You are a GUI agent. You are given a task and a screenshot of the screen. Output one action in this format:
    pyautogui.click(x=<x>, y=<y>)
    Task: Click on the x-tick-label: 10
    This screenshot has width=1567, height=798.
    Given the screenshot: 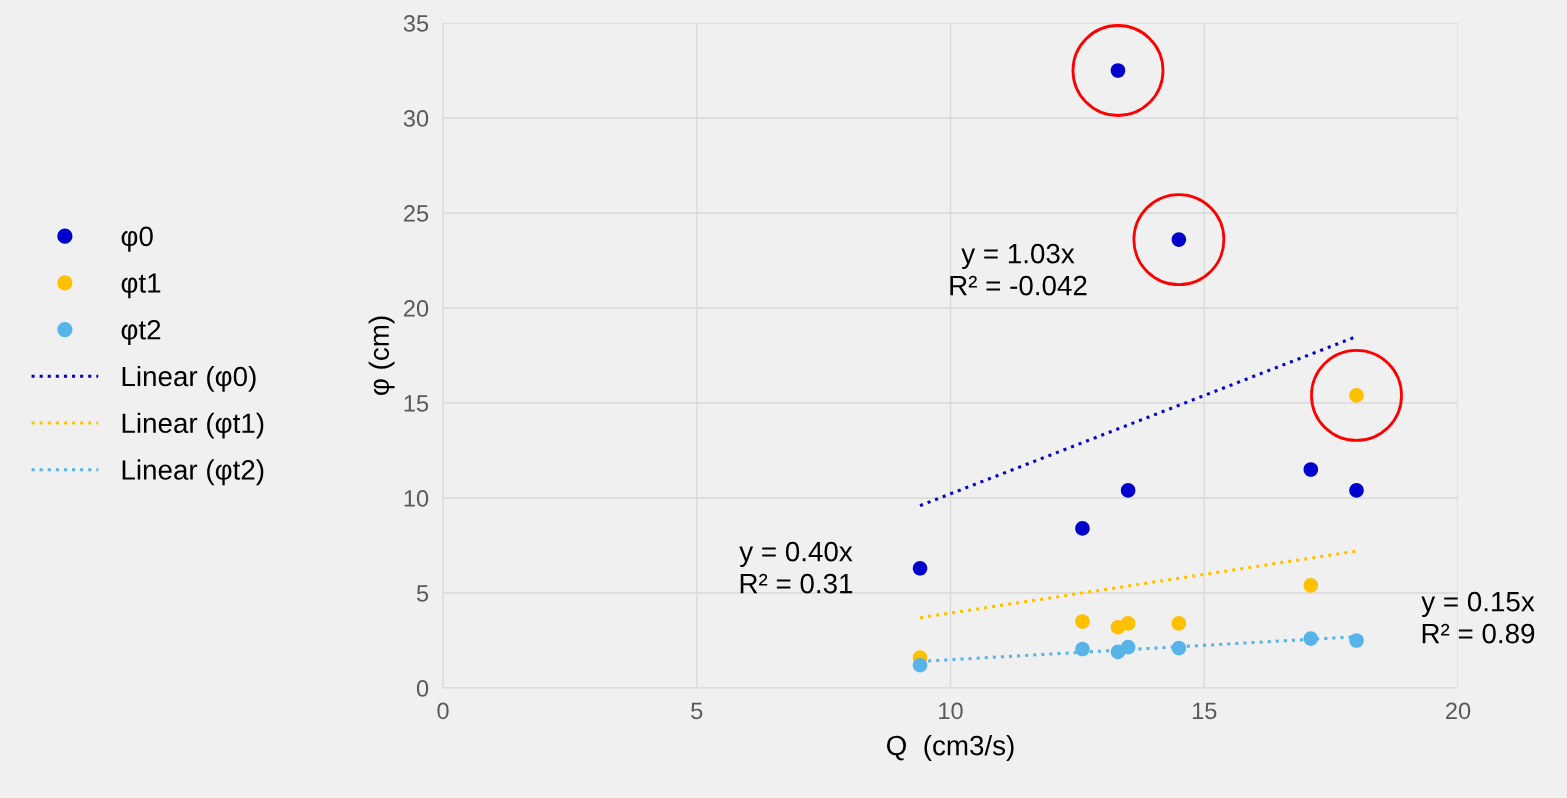 What is the action you would take?
    pyautogui.click(x=951, y=711)
    